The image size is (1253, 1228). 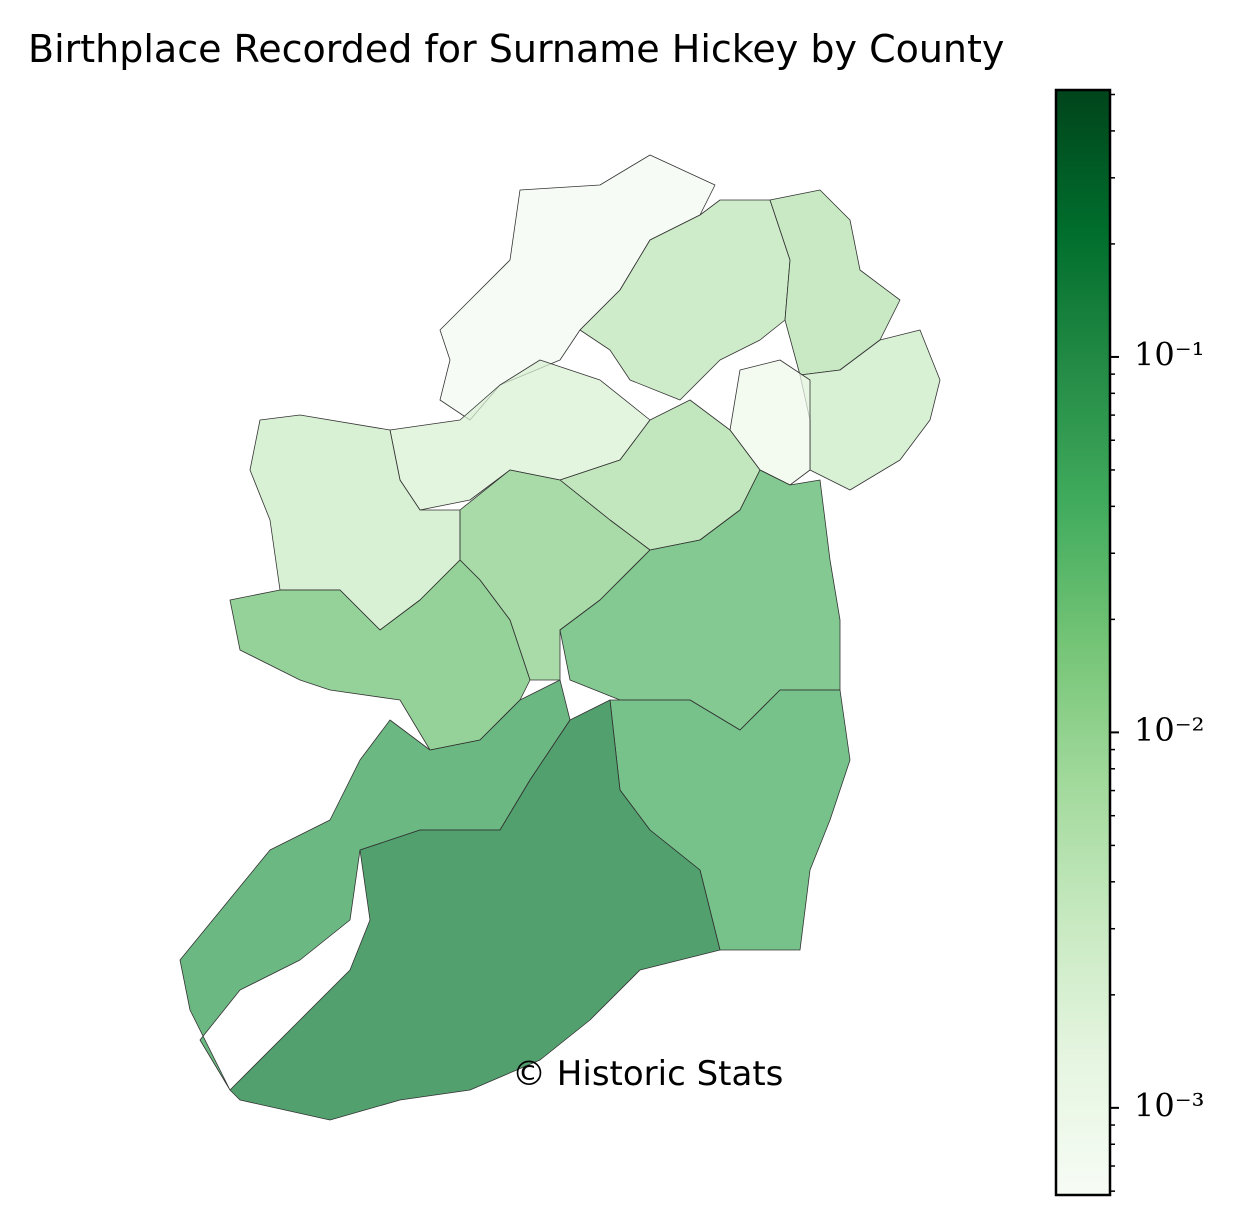 I want to click on watermark: © Historic Stats, so click(x=647, y=1074).